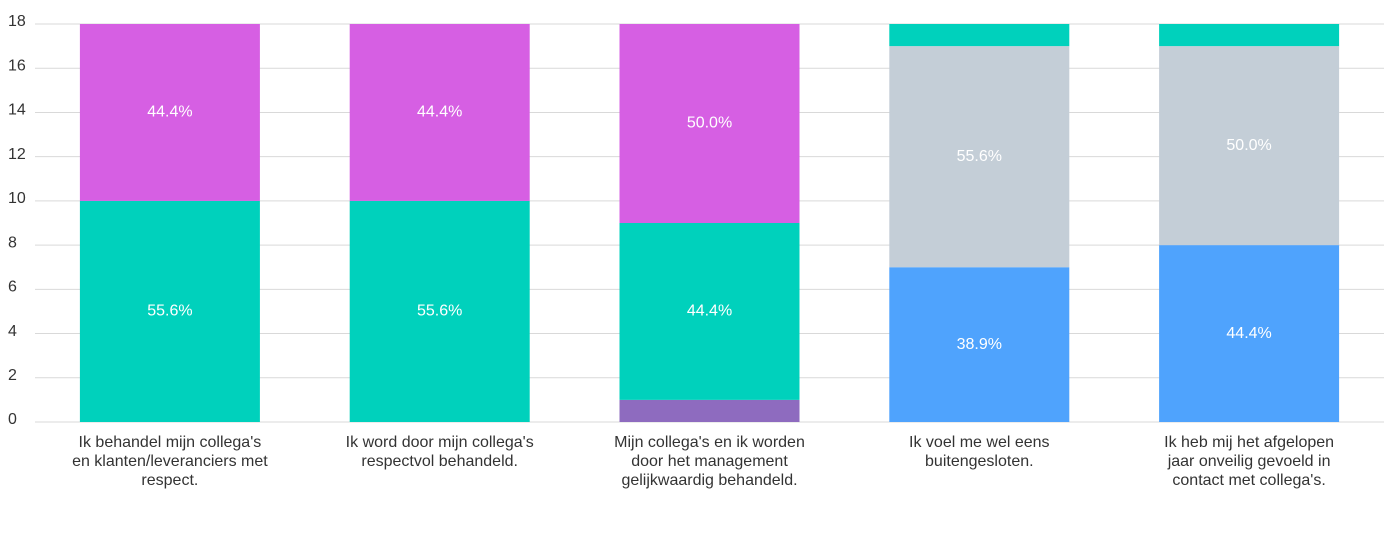 This screenshot has width=1391, height=549. Describe the element at coordinates (17, 110) in the screenshot. I see `y-tick-label: 14` at that location.